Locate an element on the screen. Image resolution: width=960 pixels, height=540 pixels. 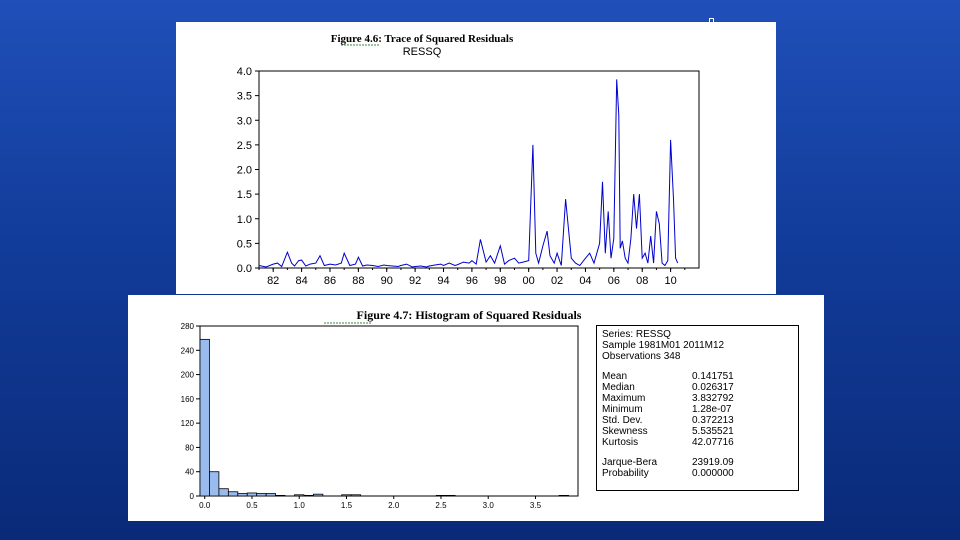
stats-row-maximum: Maximum 3.832792 is located at coordinates (697, 398).